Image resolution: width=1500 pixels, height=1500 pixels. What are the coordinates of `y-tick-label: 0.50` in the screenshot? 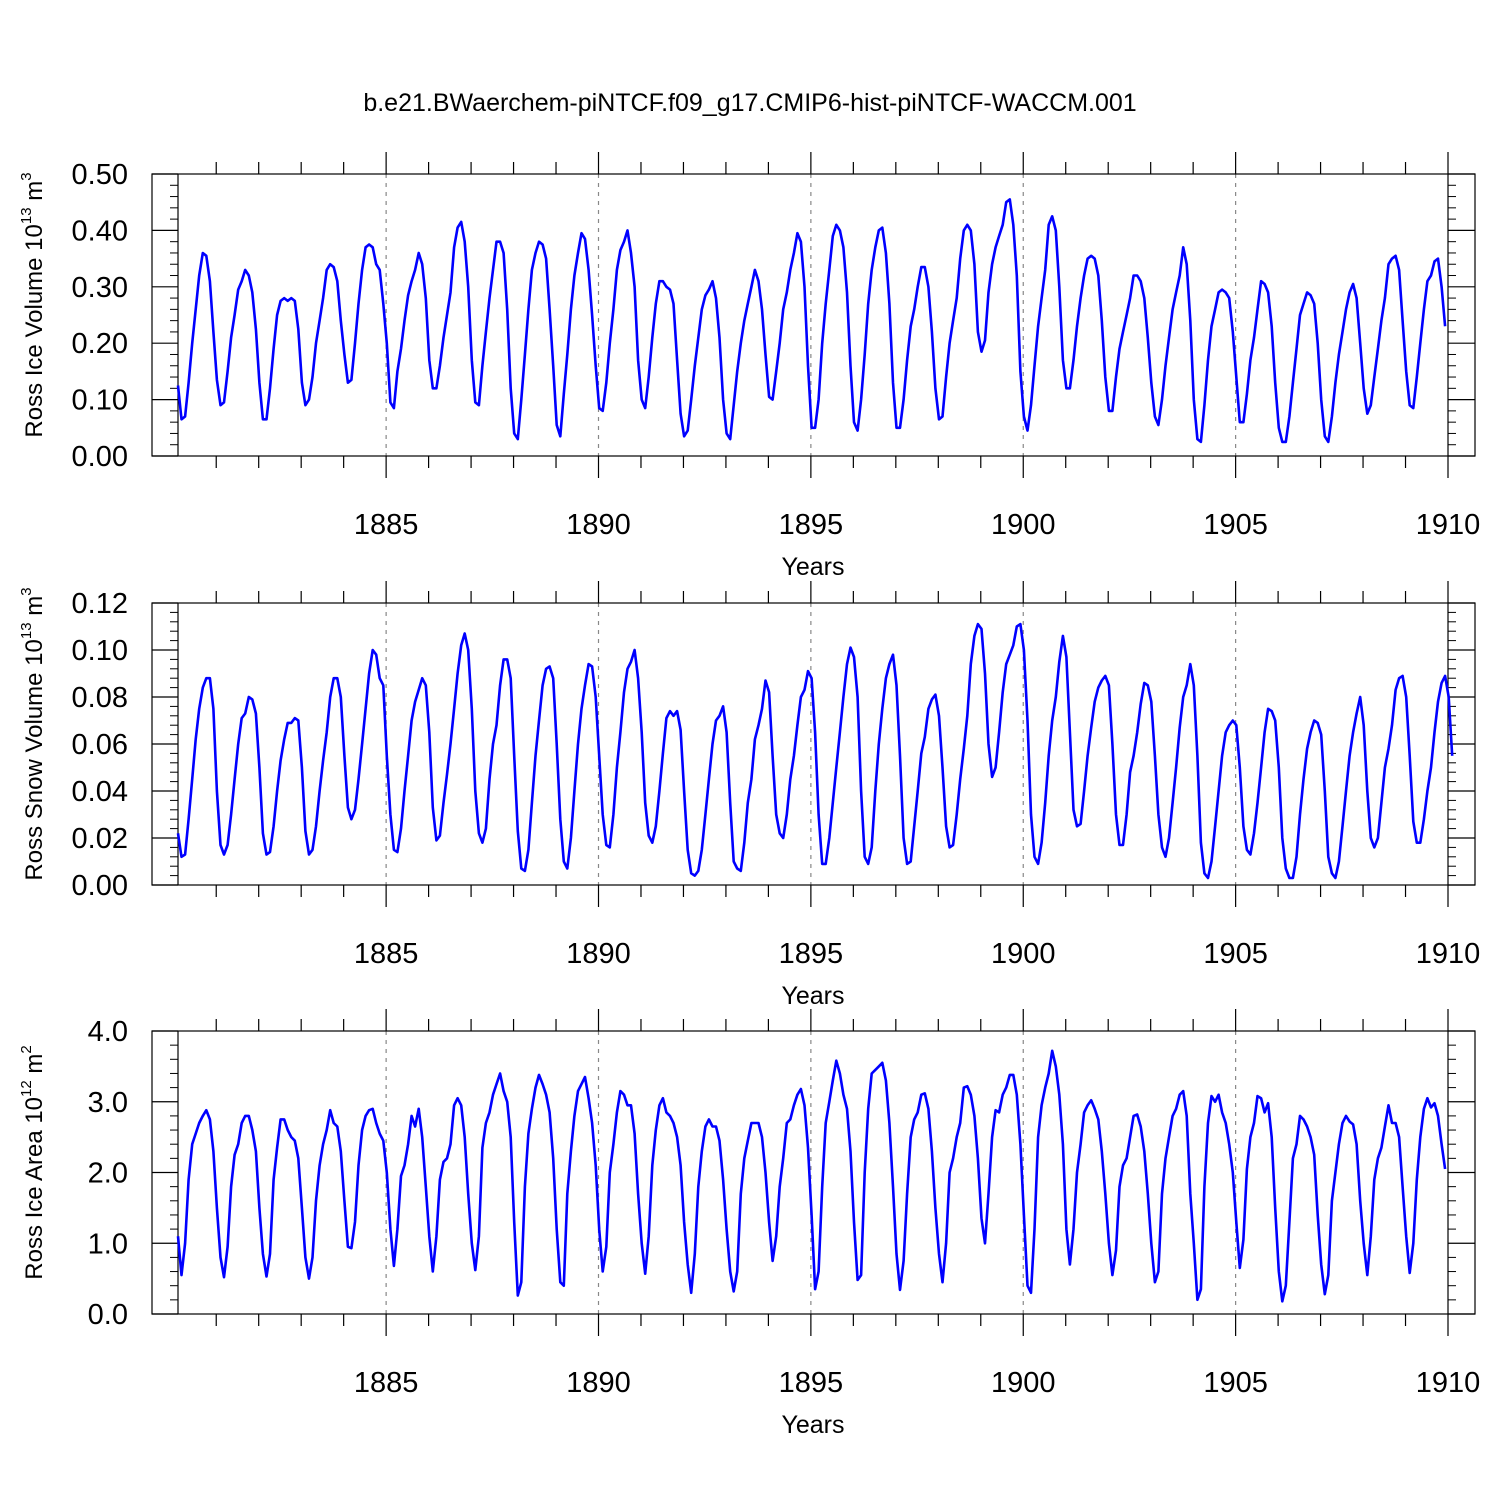 It's located at (100, 175).